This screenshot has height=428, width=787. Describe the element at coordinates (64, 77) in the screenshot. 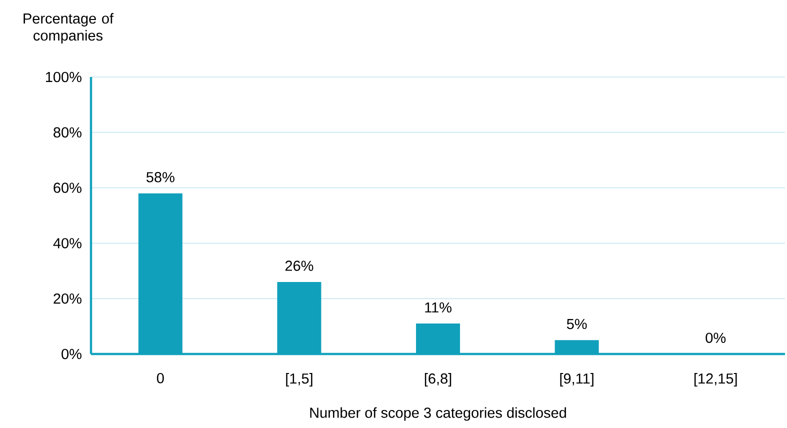

I see `y-tick-label: 100%` at that location.